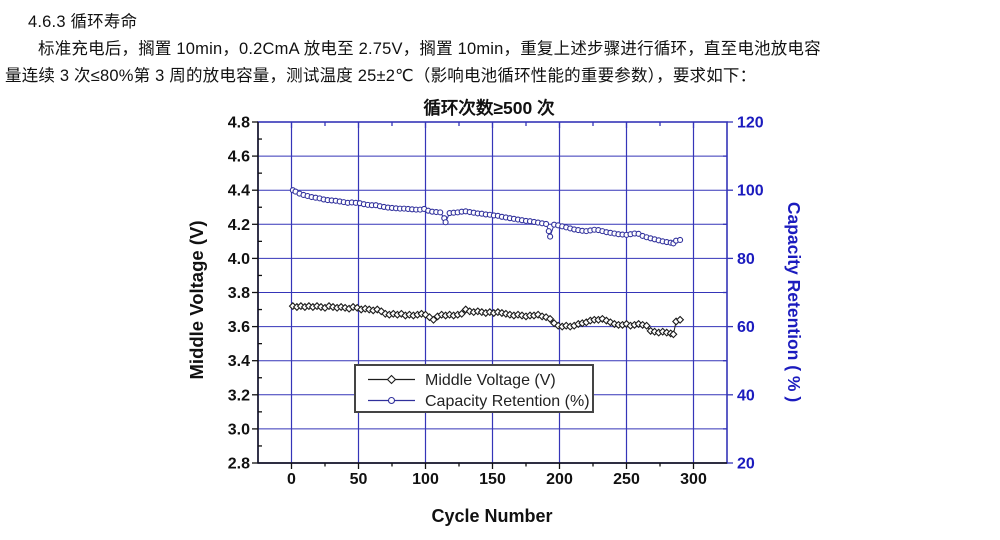 Image resolution: width=1000 pixels, height=540 pixels. Describe the element at coordinates (83, 22) in the screenshot. I see `section-heading: 4.6.3 循环寿命` at that location.